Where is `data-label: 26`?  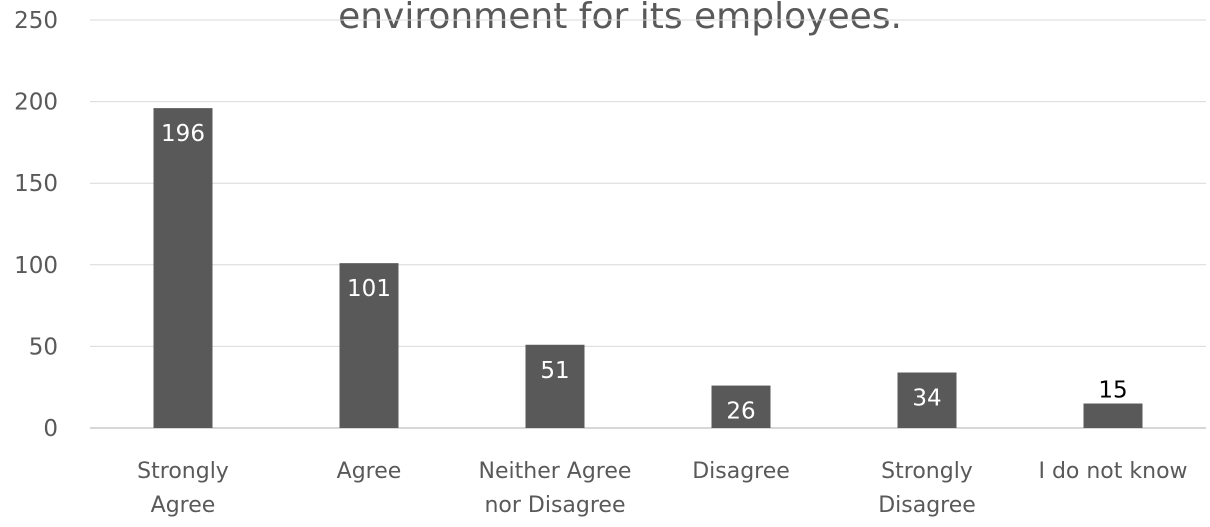 data-label: 26 is located at coordinates (740, 412).